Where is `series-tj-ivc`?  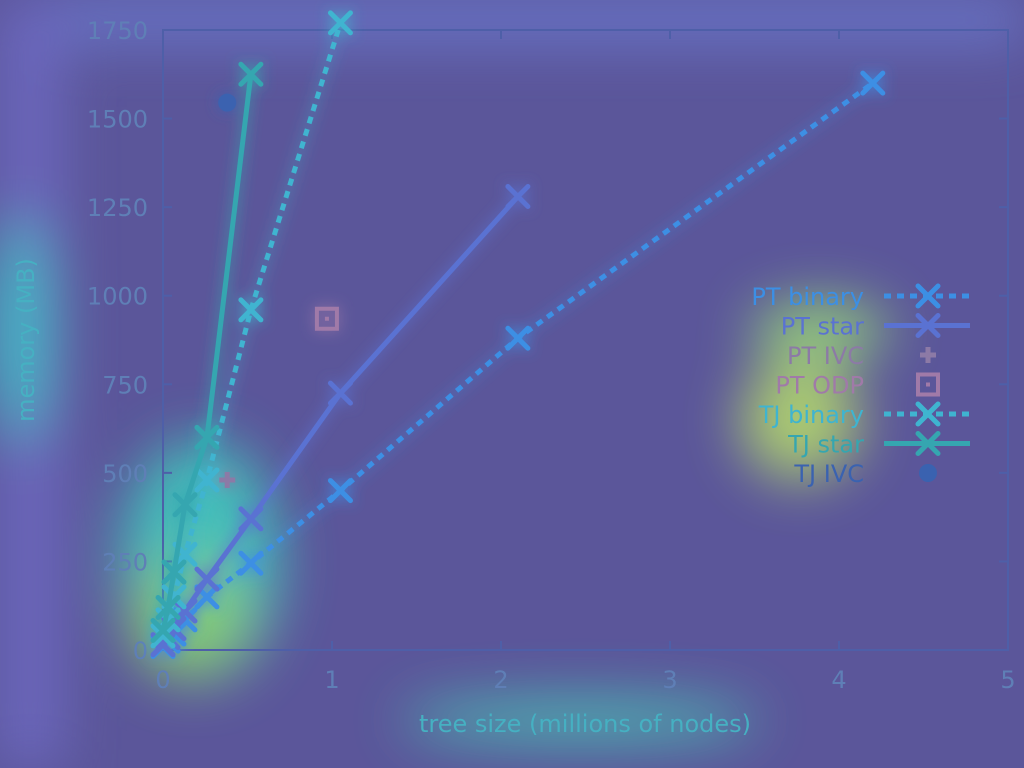
series-tj-ivc is located at coordinates (227, 102).